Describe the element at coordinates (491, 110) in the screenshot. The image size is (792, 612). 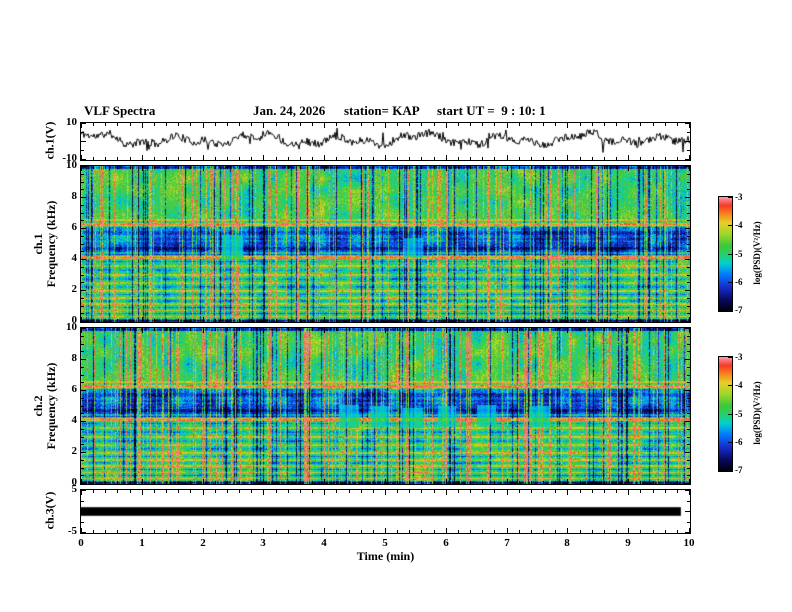
I see `plot-start-ut: start UT = 9 : 10: 1` at that location.